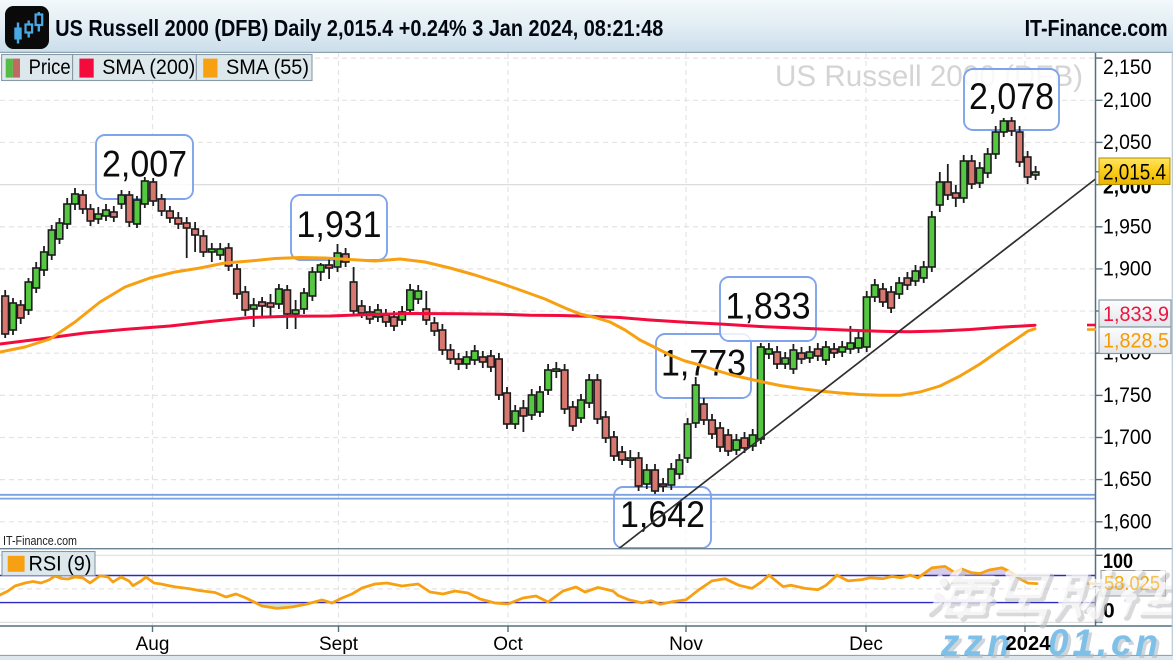  What do you see at coordinates (866, 644) in the screenshot?
I see `svg-text: Dec` at bounding box center [866, 644].